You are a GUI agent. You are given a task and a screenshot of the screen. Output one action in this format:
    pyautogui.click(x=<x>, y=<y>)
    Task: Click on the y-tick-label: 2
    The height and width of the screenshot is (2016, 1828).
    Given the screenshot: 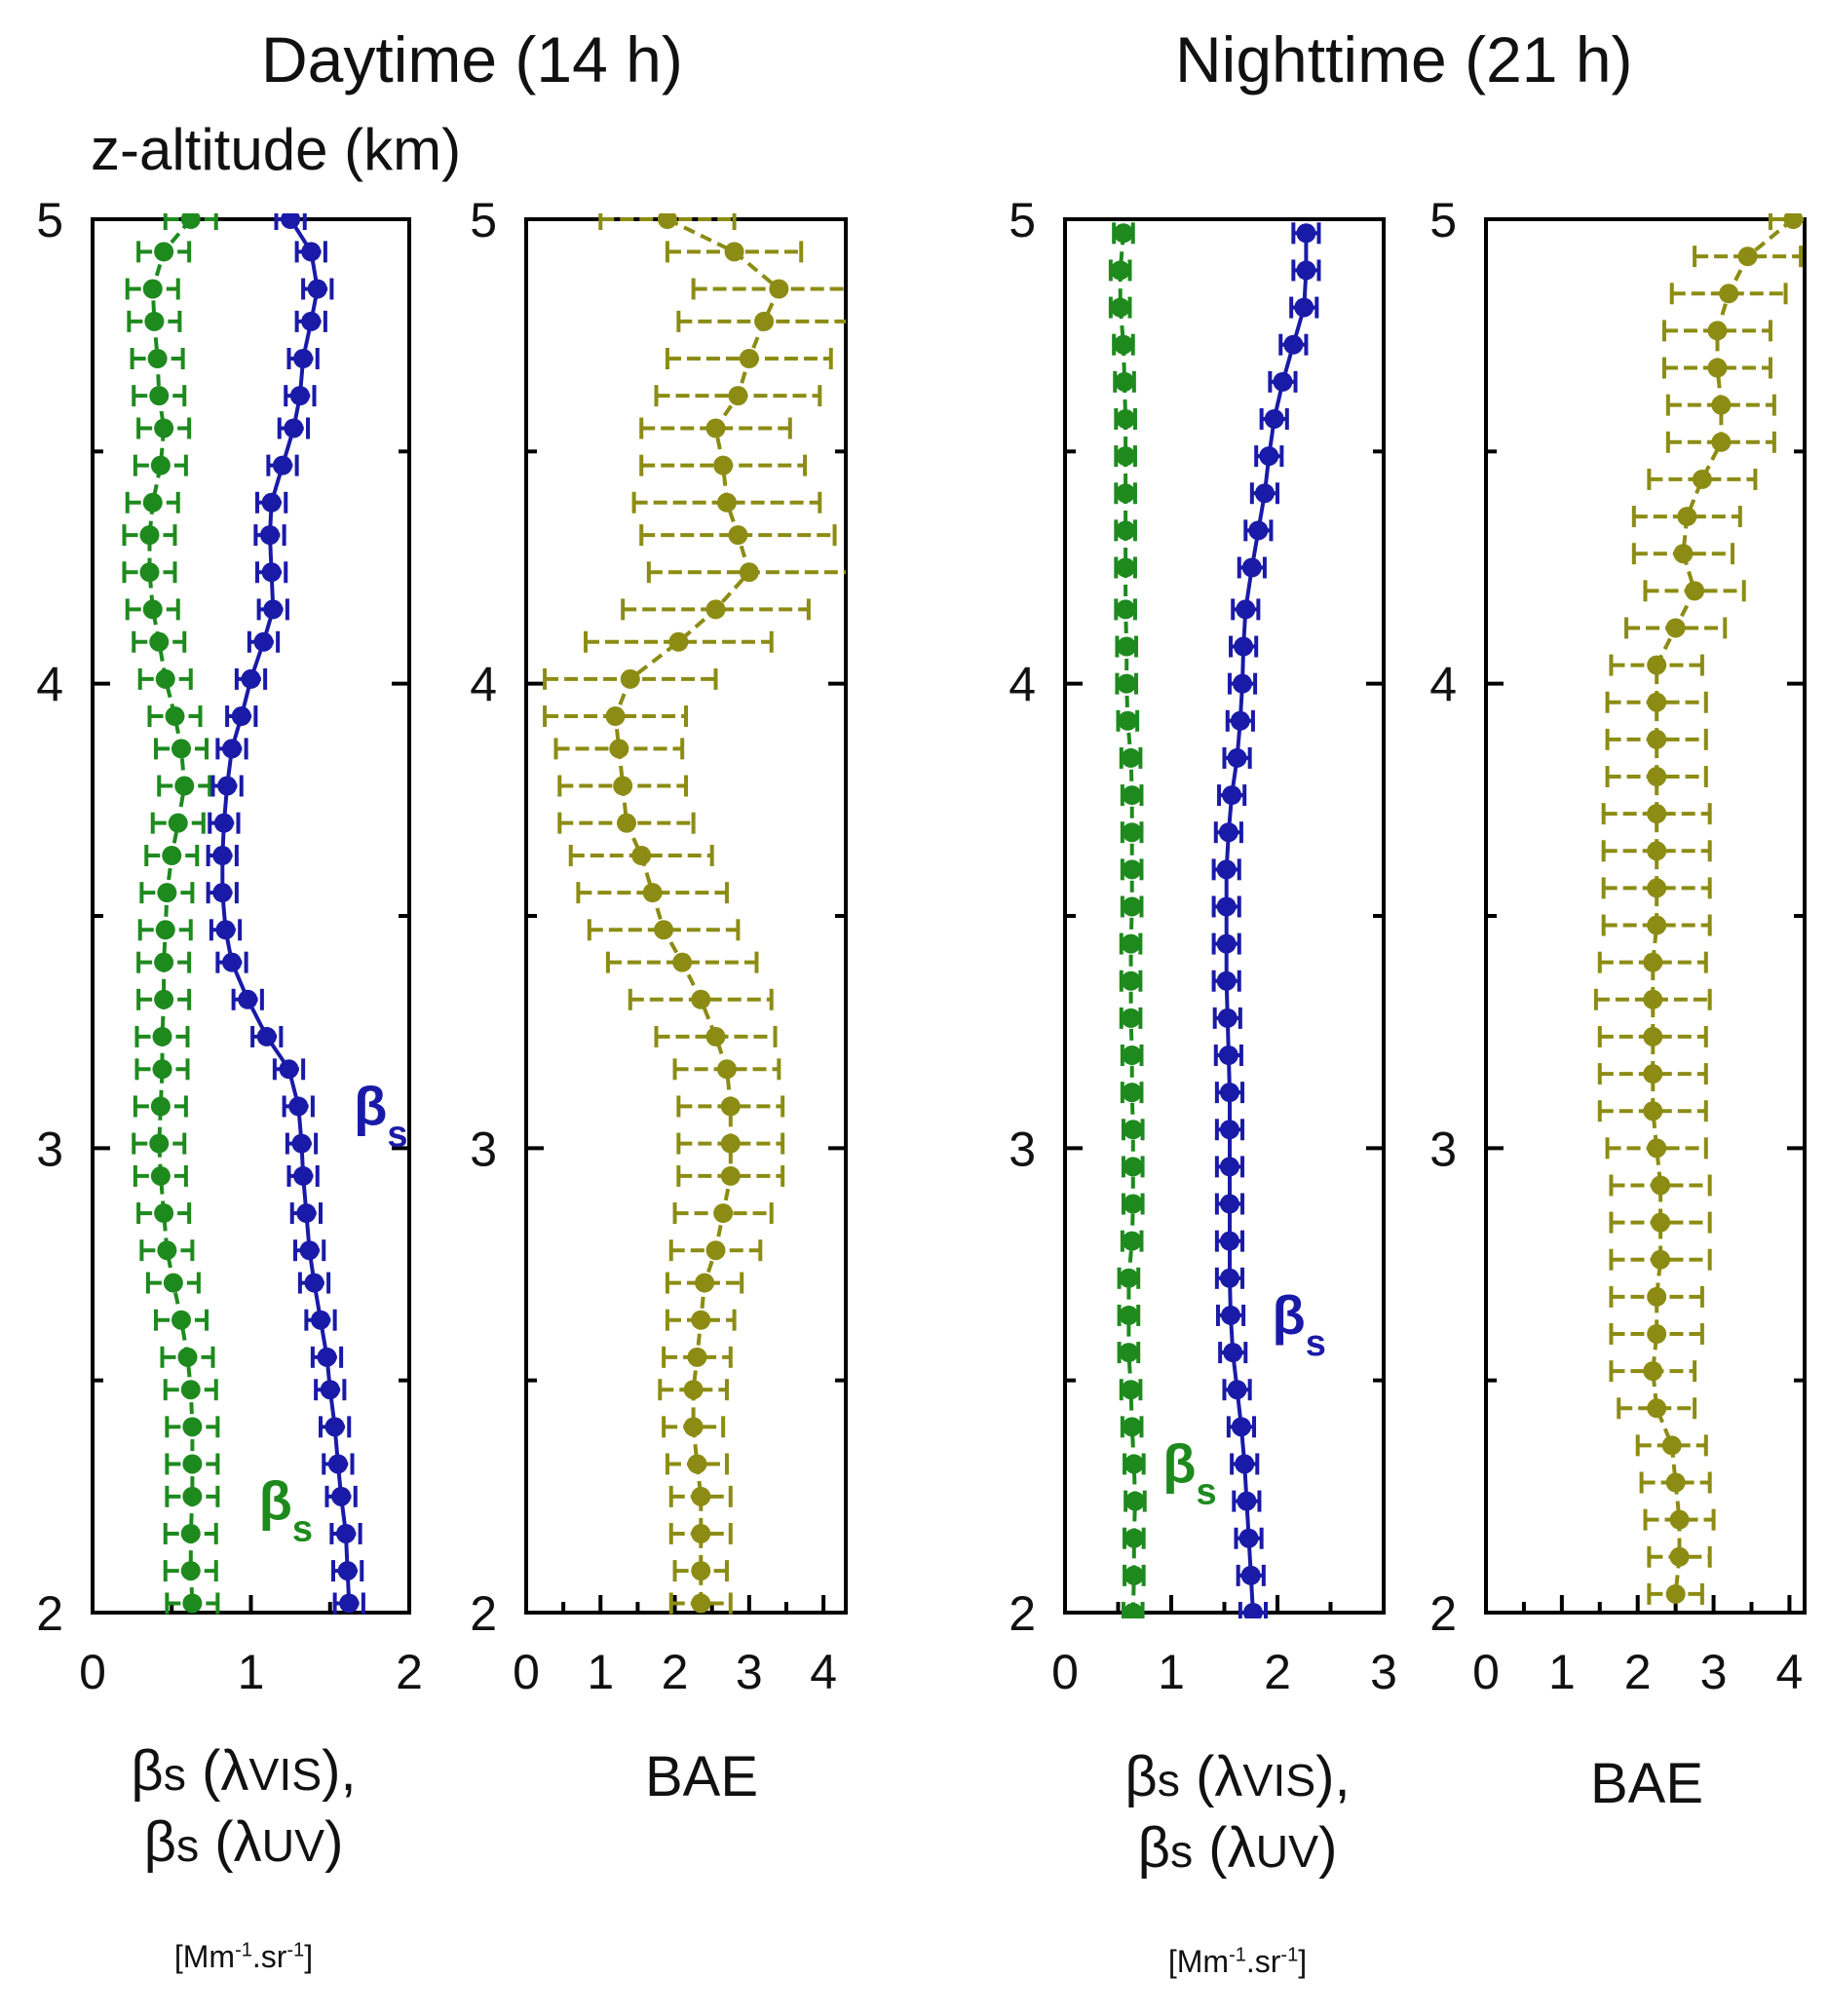 What is the action you would take?
    pyautogui.click(x=484, y=1614)
    